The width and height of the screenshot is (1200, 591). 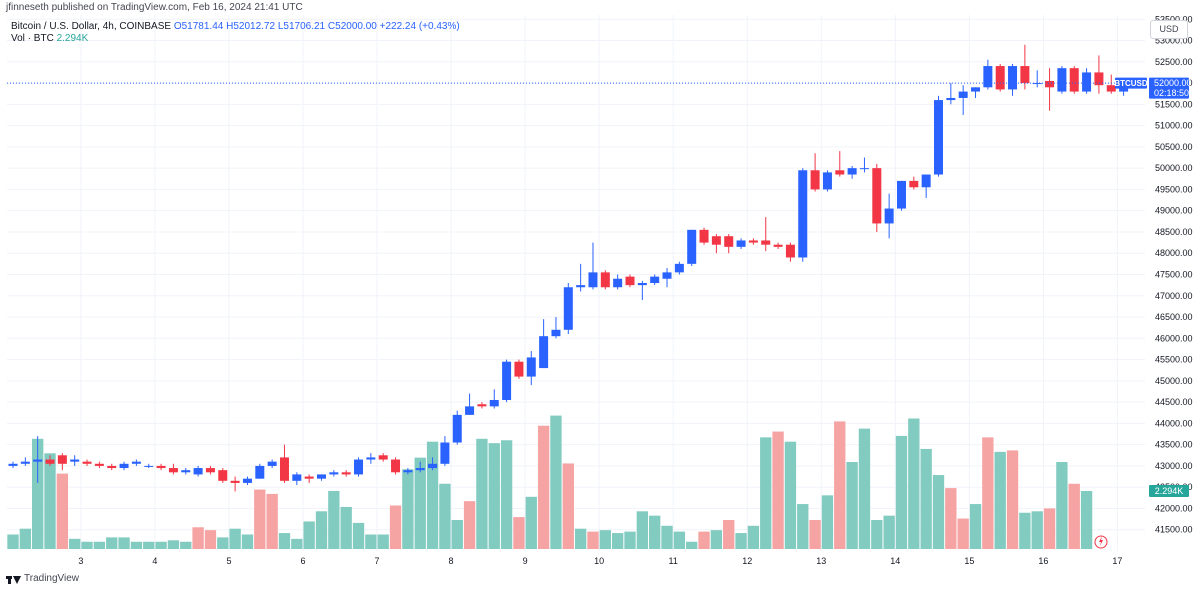 What do you see at coordinates (1174, 296) in the screenshot?
I see `price-tick-label: 47000.00` at bounding box center [1174, 296].